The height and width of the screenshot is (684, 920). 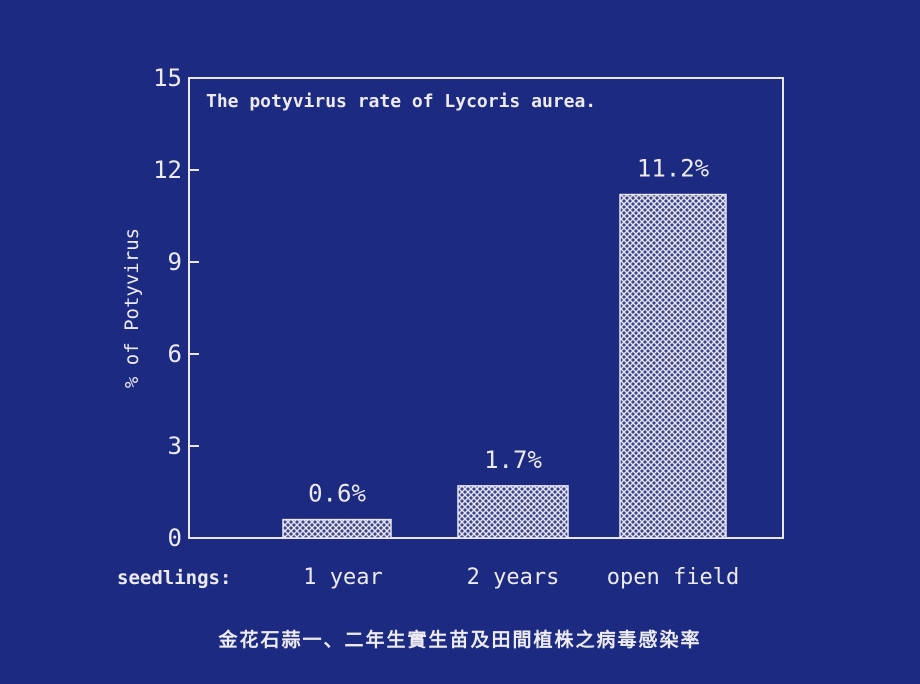 I want to click on y-tick-label: 0, so click(x=175, y=538).